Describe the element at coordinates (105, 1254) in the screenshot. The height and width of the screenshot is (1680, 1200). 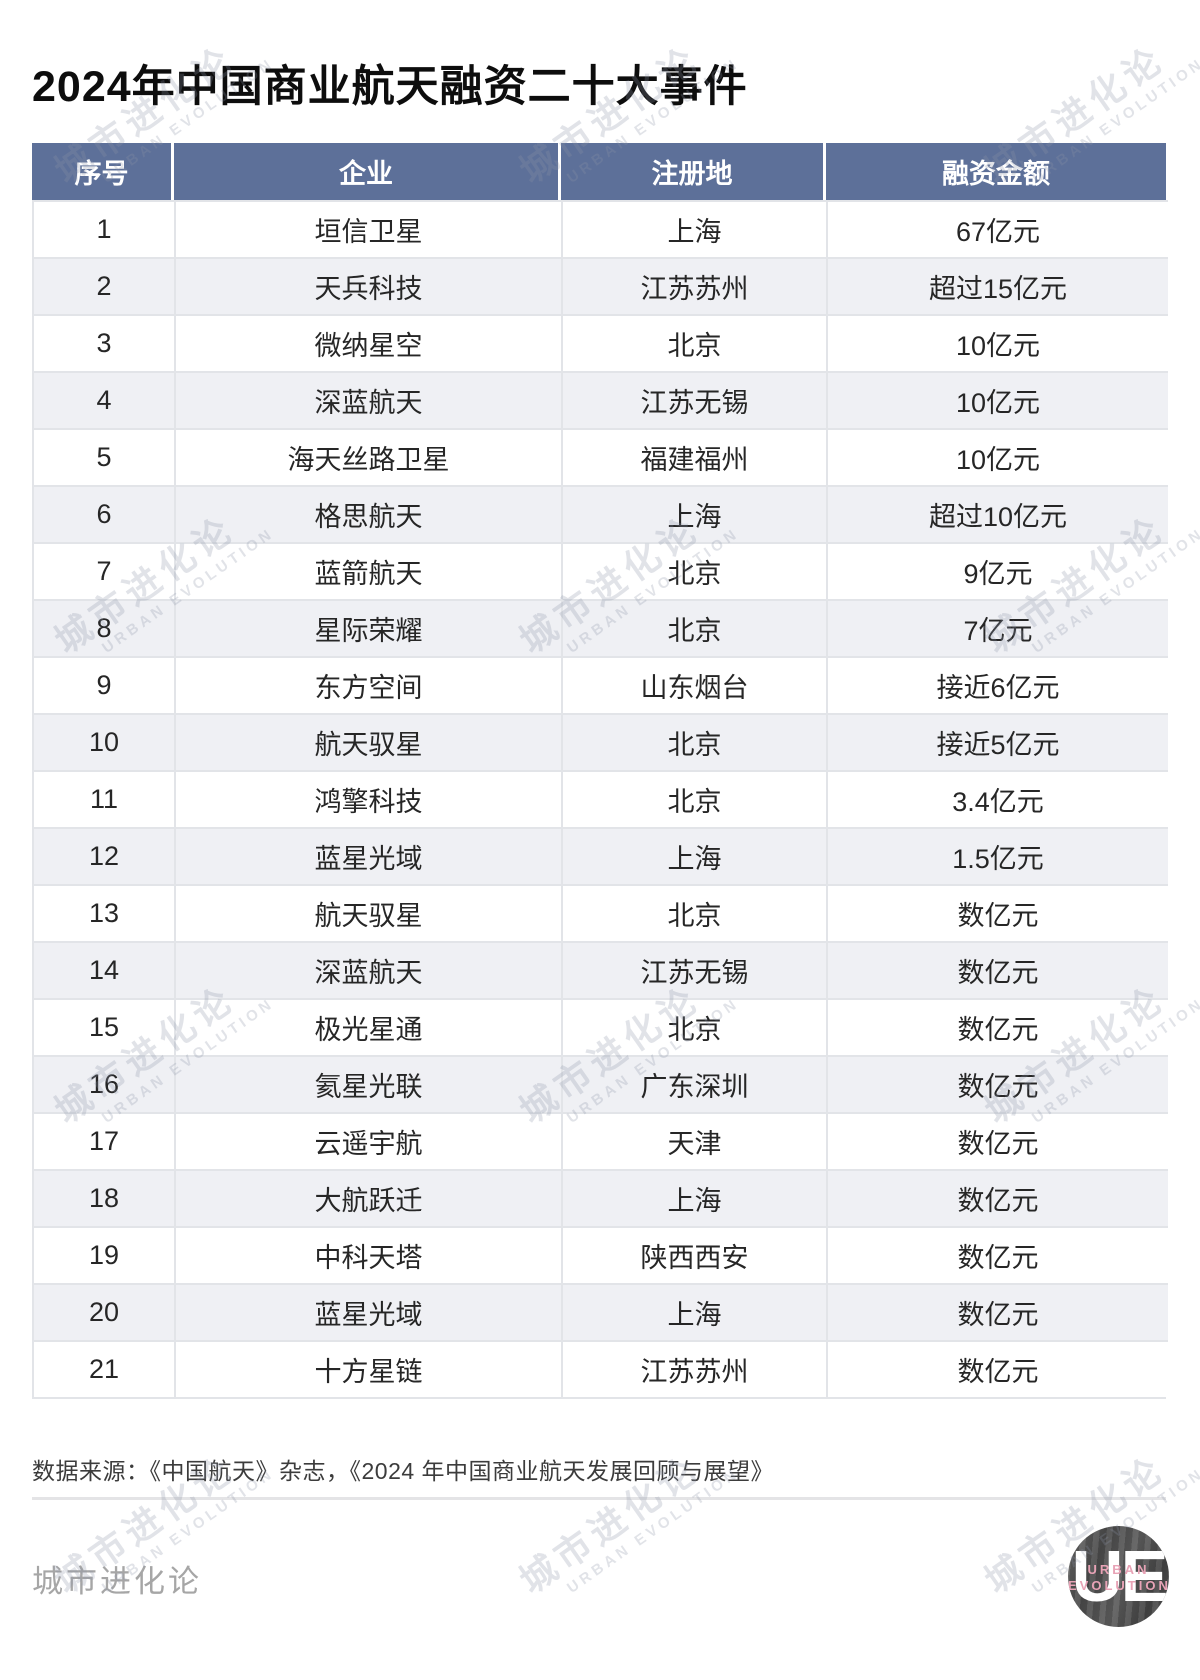
I see `row-index-cell: 19` at that location.